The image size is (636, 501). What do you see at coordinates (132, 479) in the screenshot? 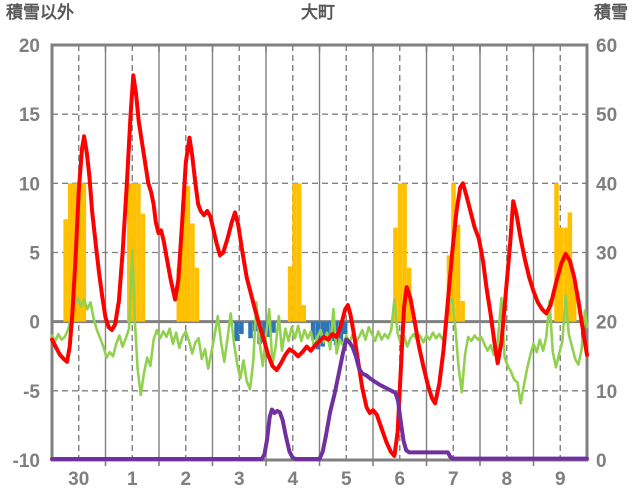
I see `x-axis-tick-label: 1` at bounding box center [132, 479].